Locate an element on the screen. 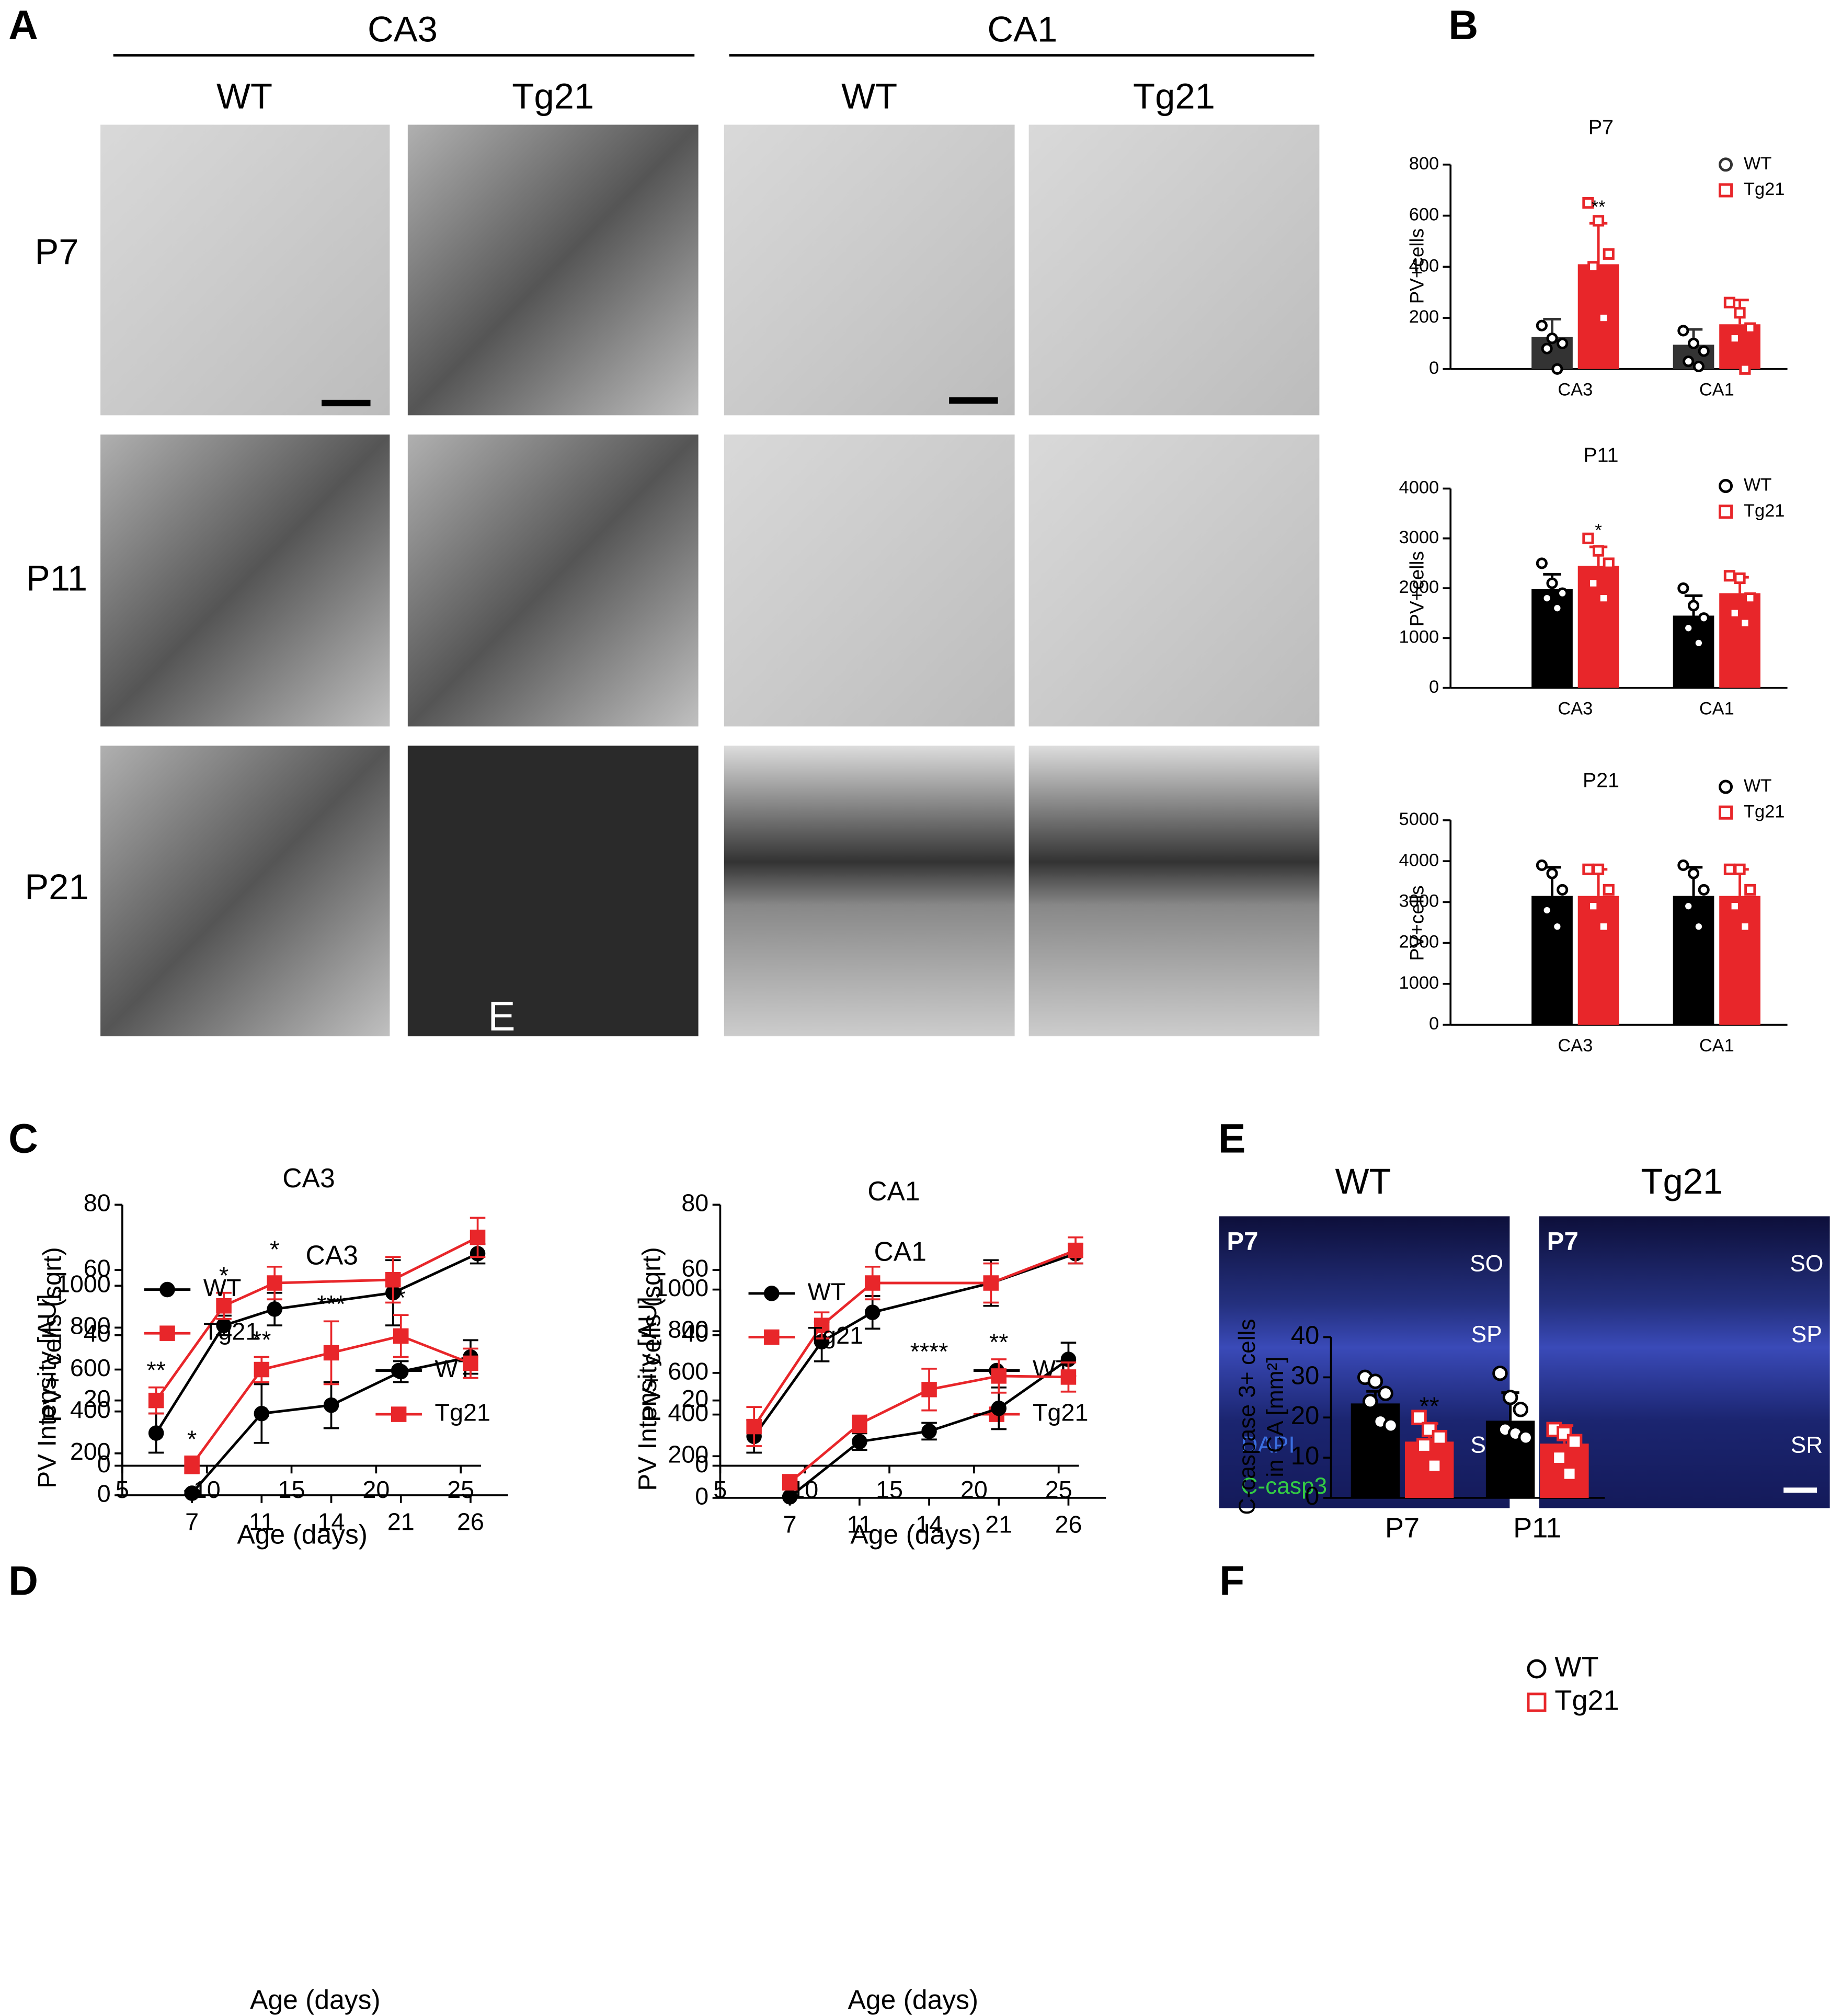 This screenshot has width=1830, height=2016. bar is located at coordinates (1552, 961).